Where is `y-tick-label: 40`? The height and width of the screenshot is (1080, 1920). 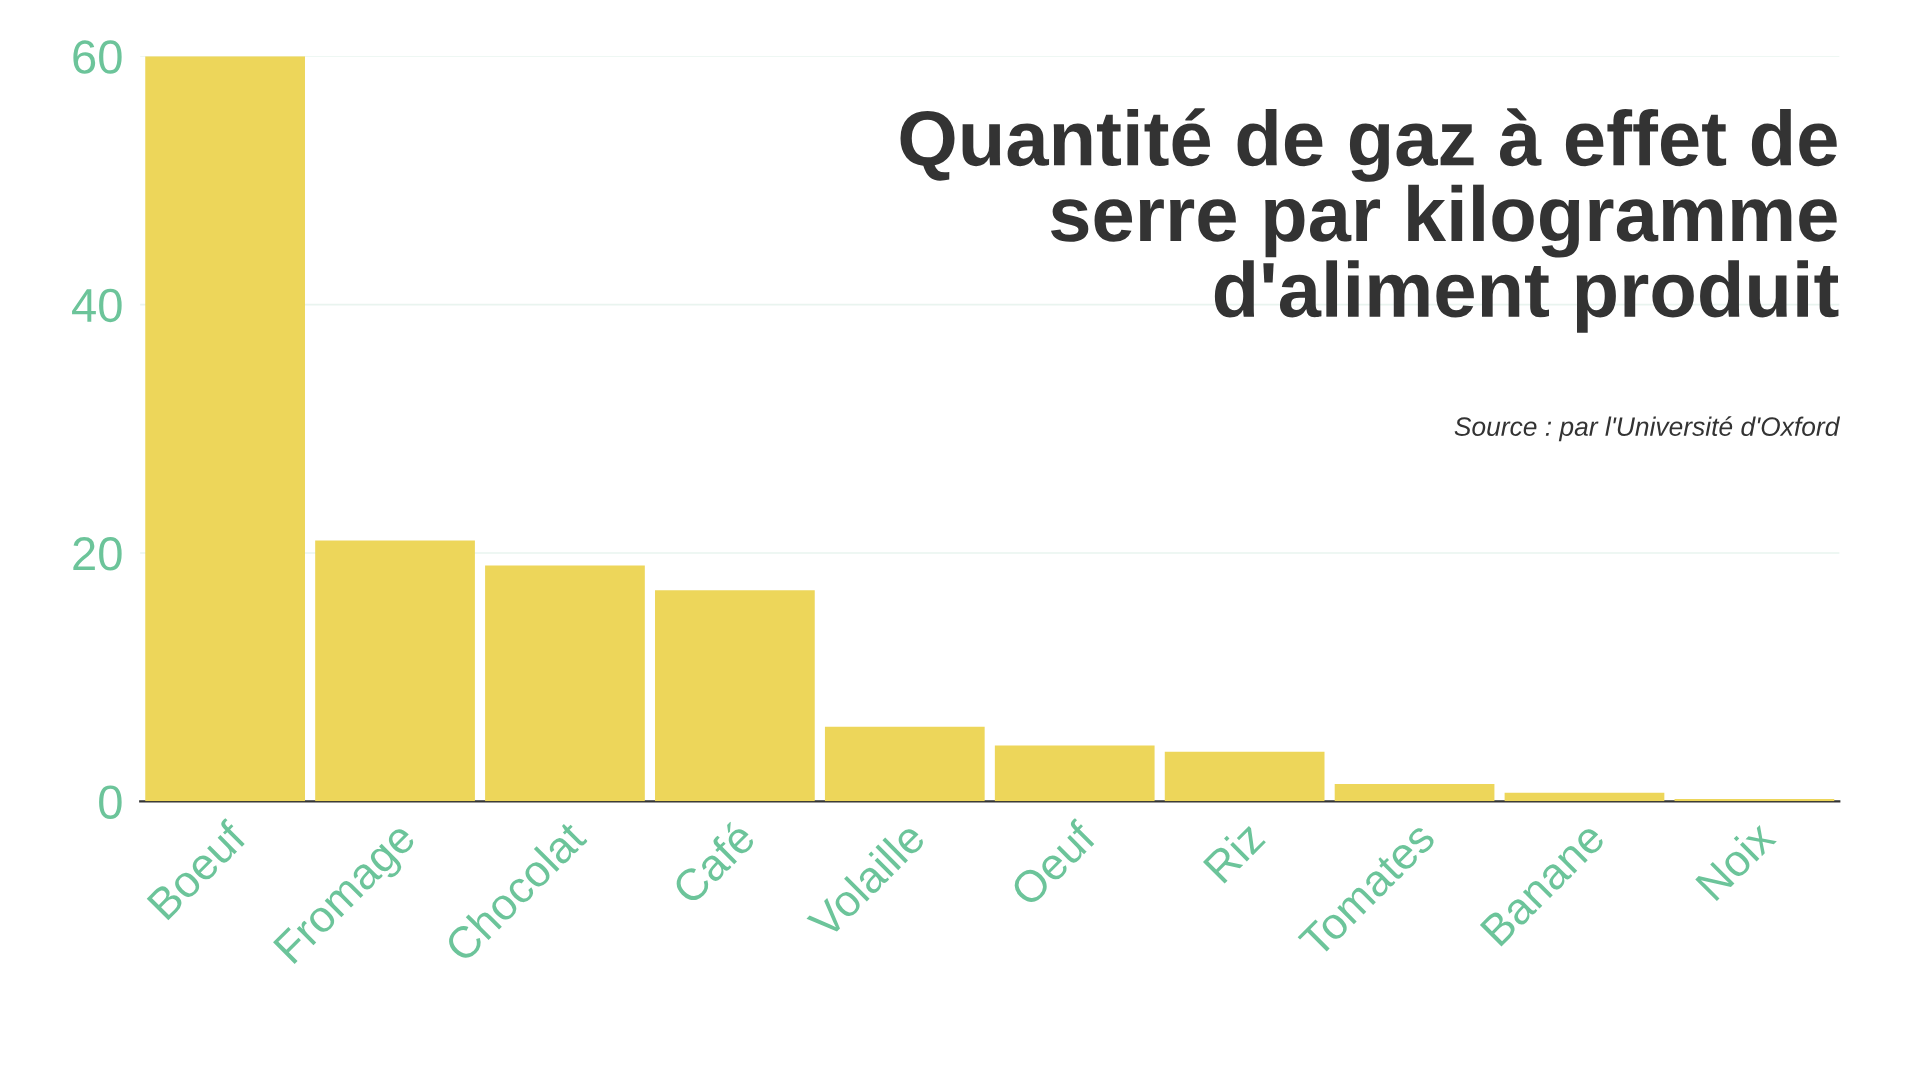 y-tick-label: 40 is located at coordinates (97, 305).